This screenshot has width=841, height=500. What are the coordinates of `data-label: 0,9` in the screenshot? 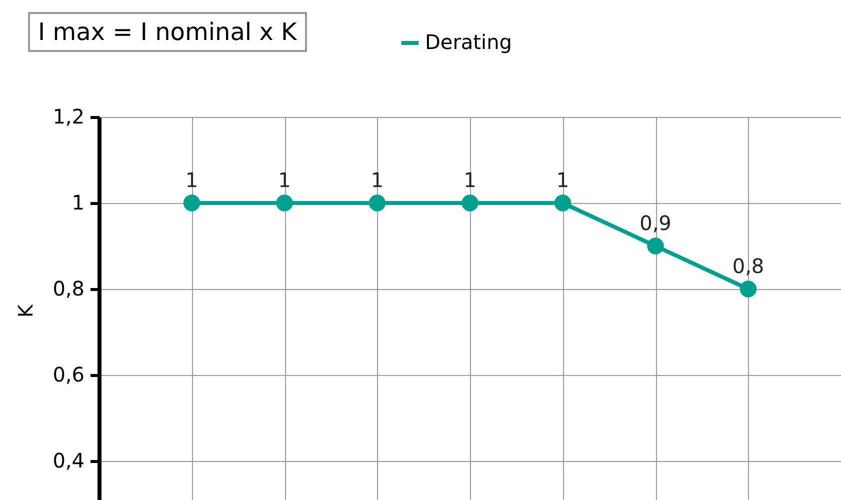 It's located at (656, 223).